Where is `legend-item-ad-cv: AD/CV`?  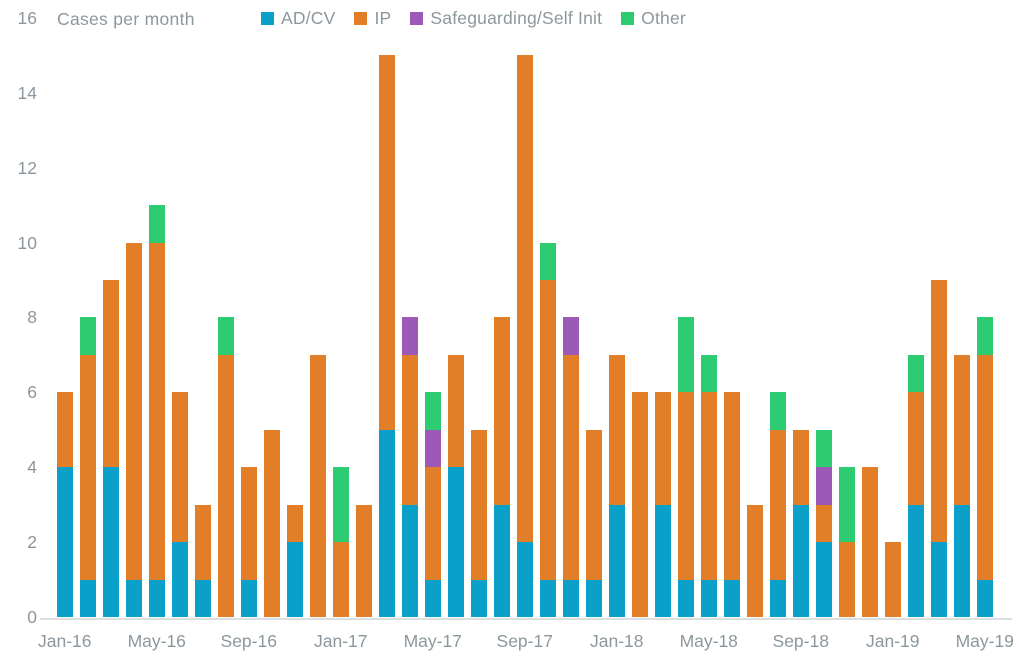 legend-item-ad-cv: AD/CV is located at coordinates (298, 18).